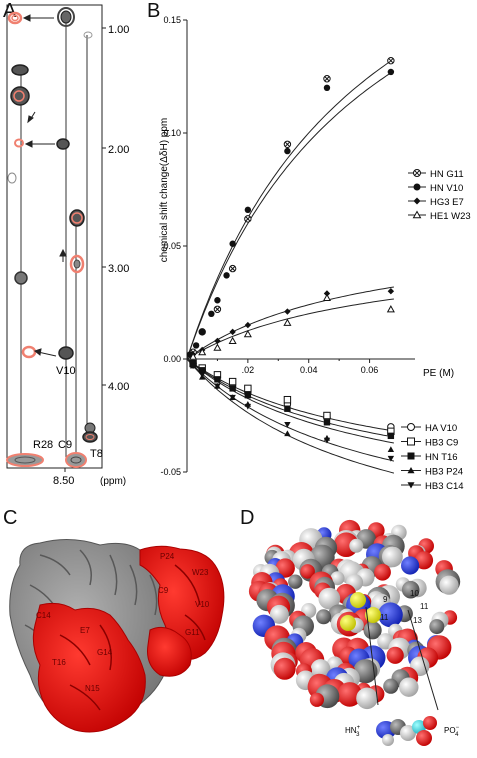  Describe the element at coordinates (384, 617) in the screenshot. I see `spacefill-label: 11` at that location.